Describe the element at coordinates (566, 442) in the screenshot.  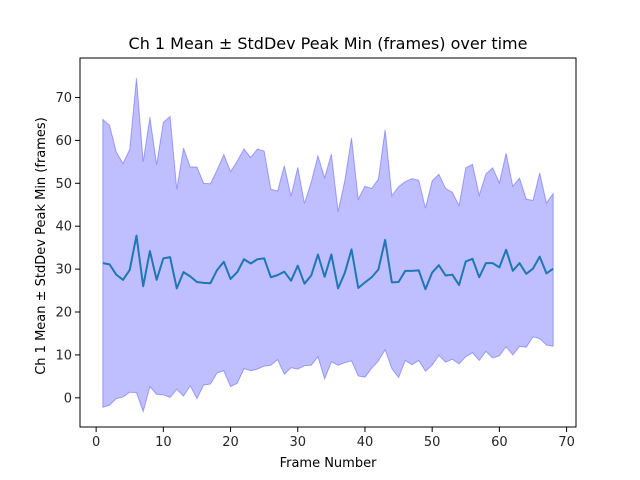
I see `x-tick-label: 70` at that location.